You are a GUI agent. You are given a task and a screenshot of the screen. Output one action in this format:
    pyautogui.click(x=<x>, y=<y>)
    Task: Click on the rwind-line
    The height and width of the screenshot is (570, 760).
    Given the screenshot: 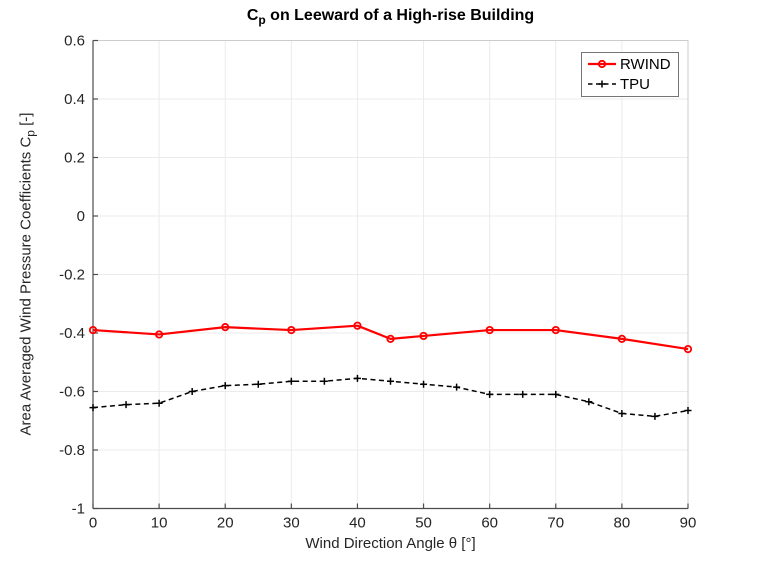 What is the action you would take?
    pyautogui.click(x=390, y=337)
    